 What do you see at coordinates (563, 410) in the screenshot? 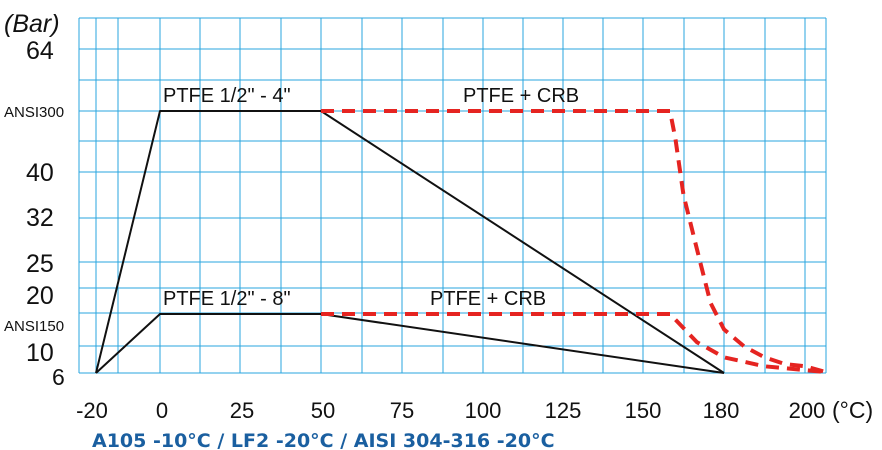
I see `x-tick-label: 125` at bounding box center [563, 410].